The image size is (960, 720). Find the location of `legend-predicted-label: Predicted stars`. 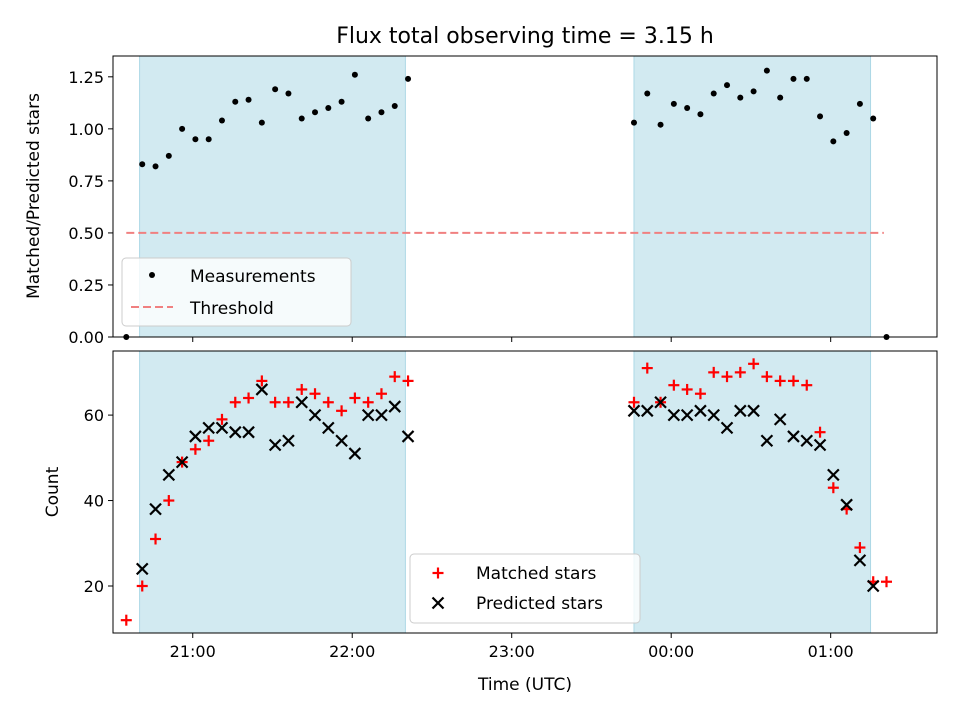

legend-predicted-label: Predicted stars is located at coordinates (539, 604).